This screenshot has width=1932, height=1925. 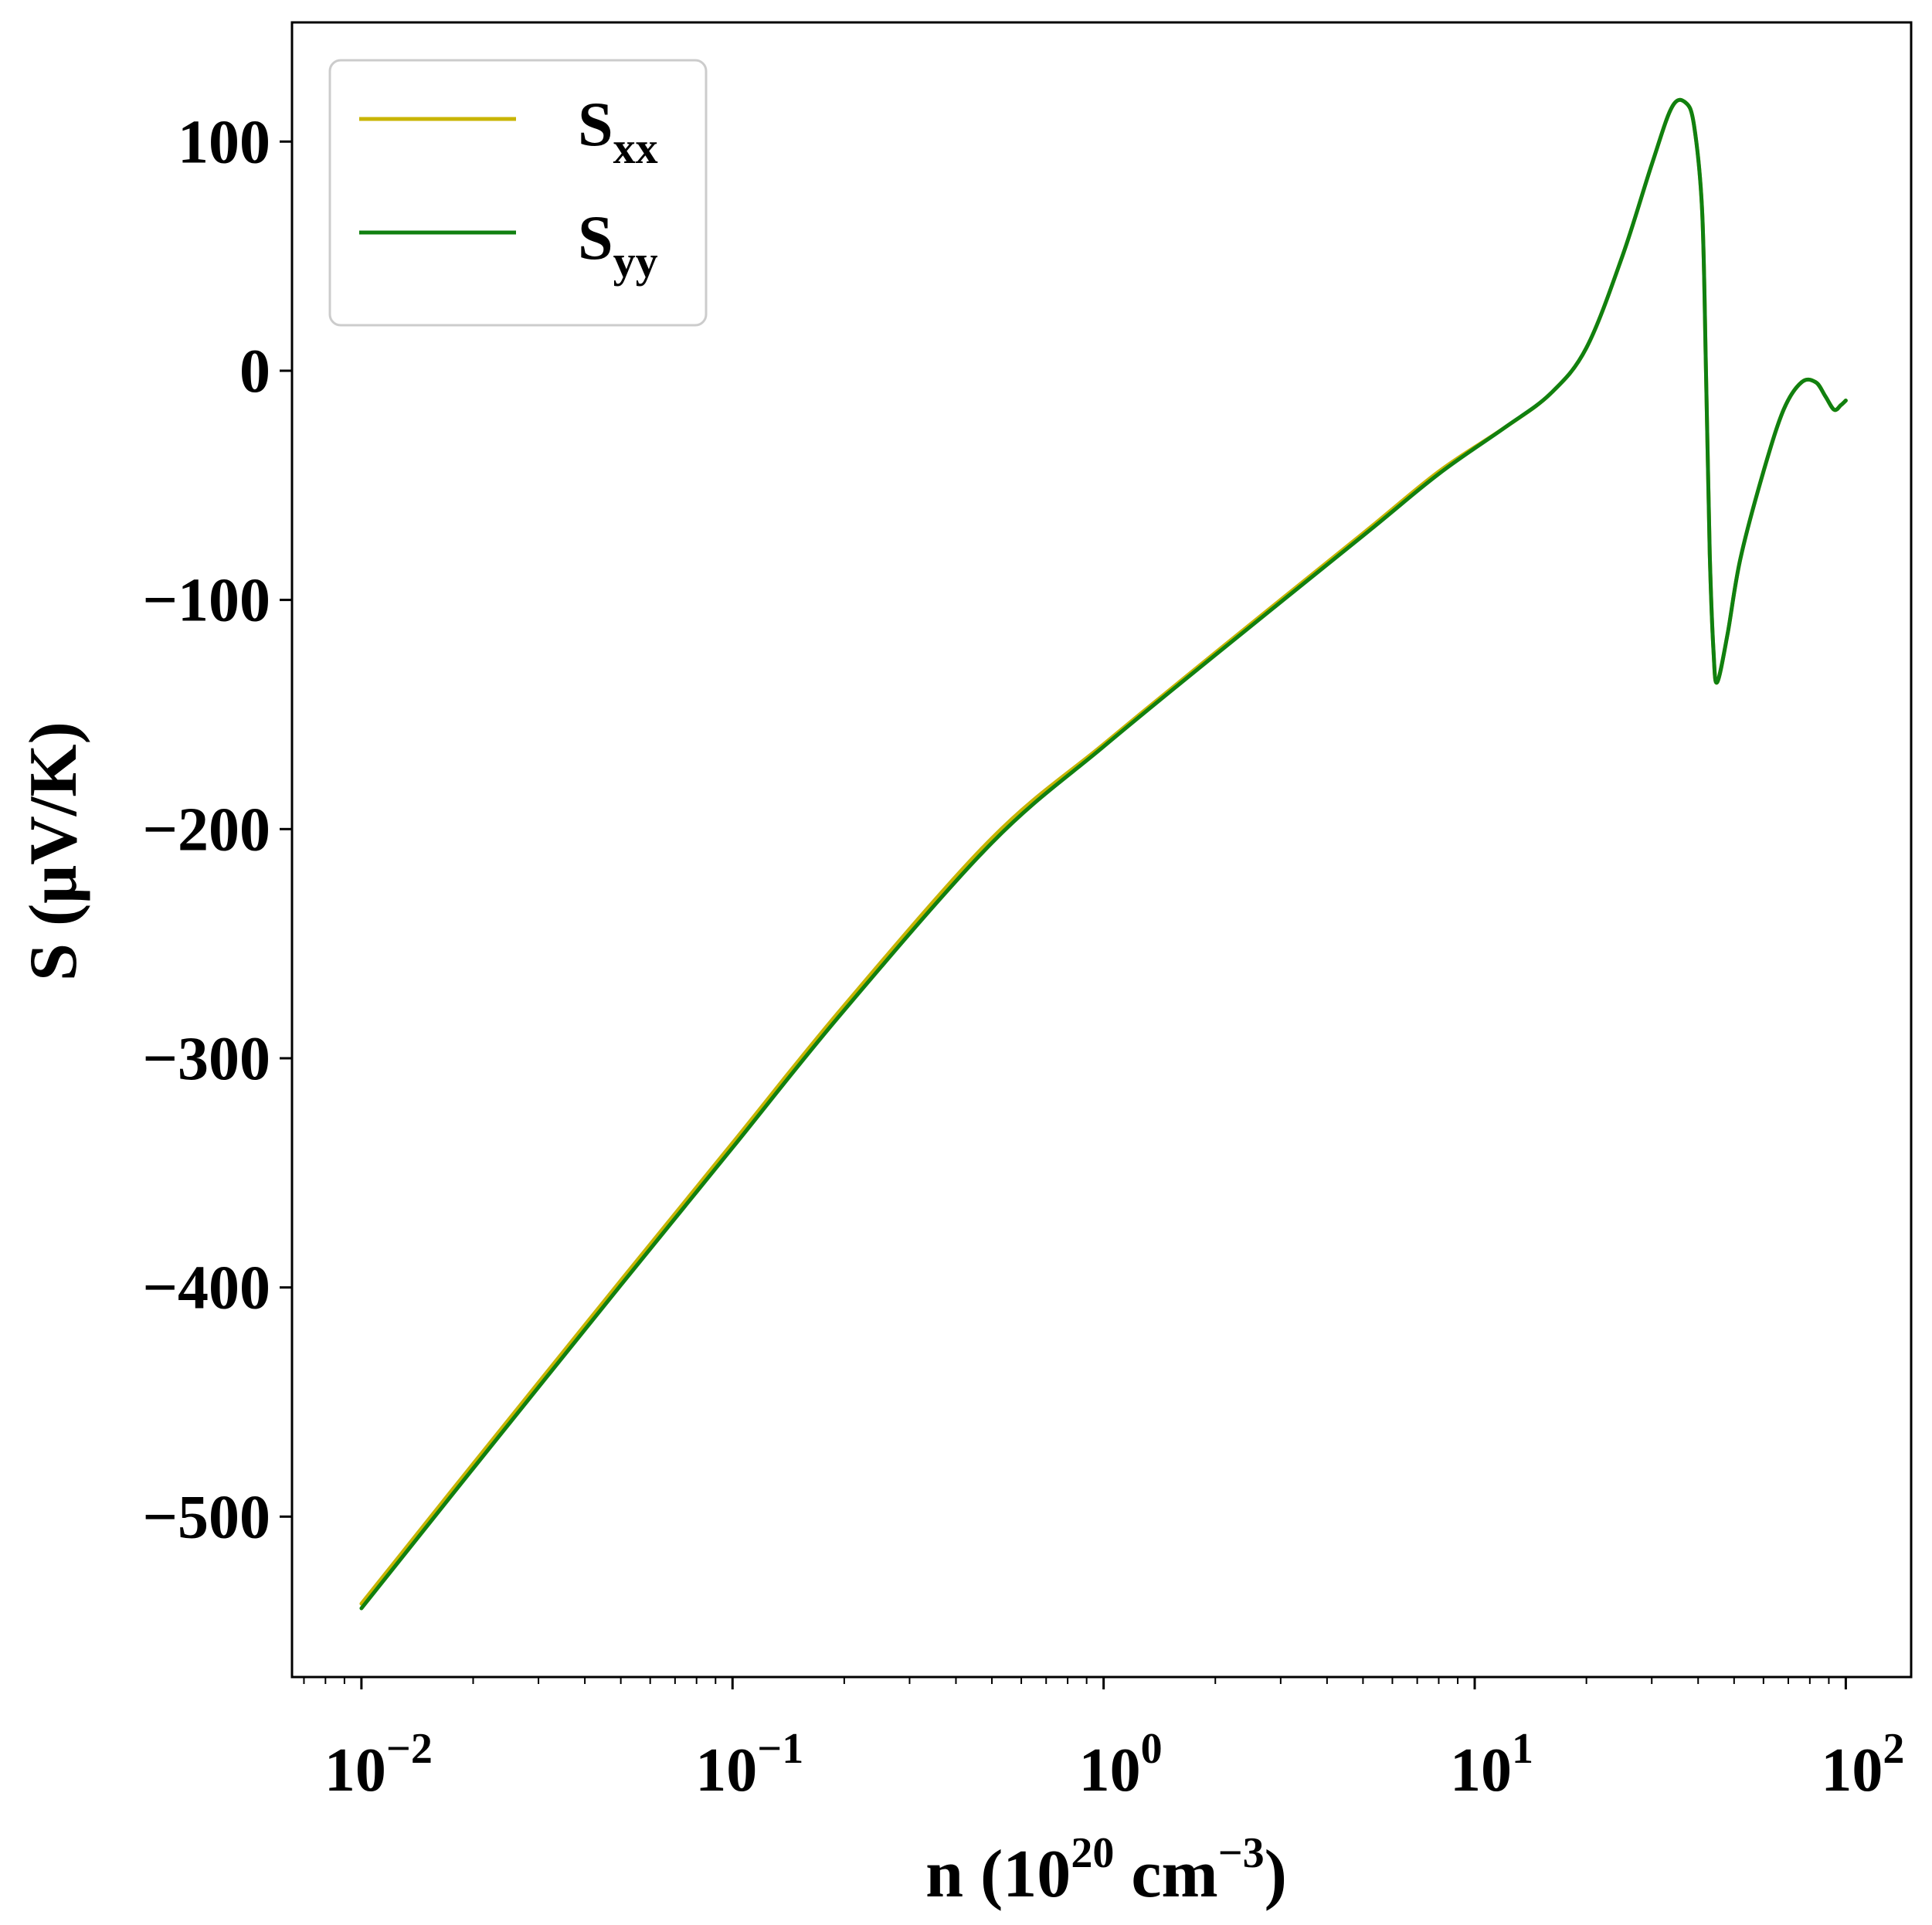 I want to click on y-tick-label: −200, so click(x=206, y=830).